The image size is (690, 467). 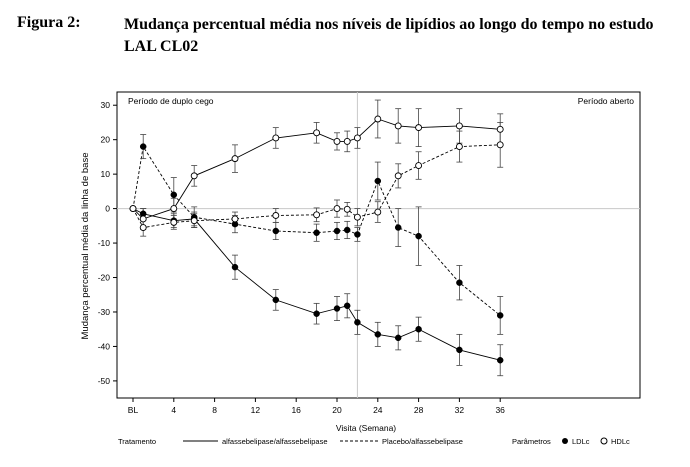 I want to click on y-tick-label: -30, so click(x=104, y=312).